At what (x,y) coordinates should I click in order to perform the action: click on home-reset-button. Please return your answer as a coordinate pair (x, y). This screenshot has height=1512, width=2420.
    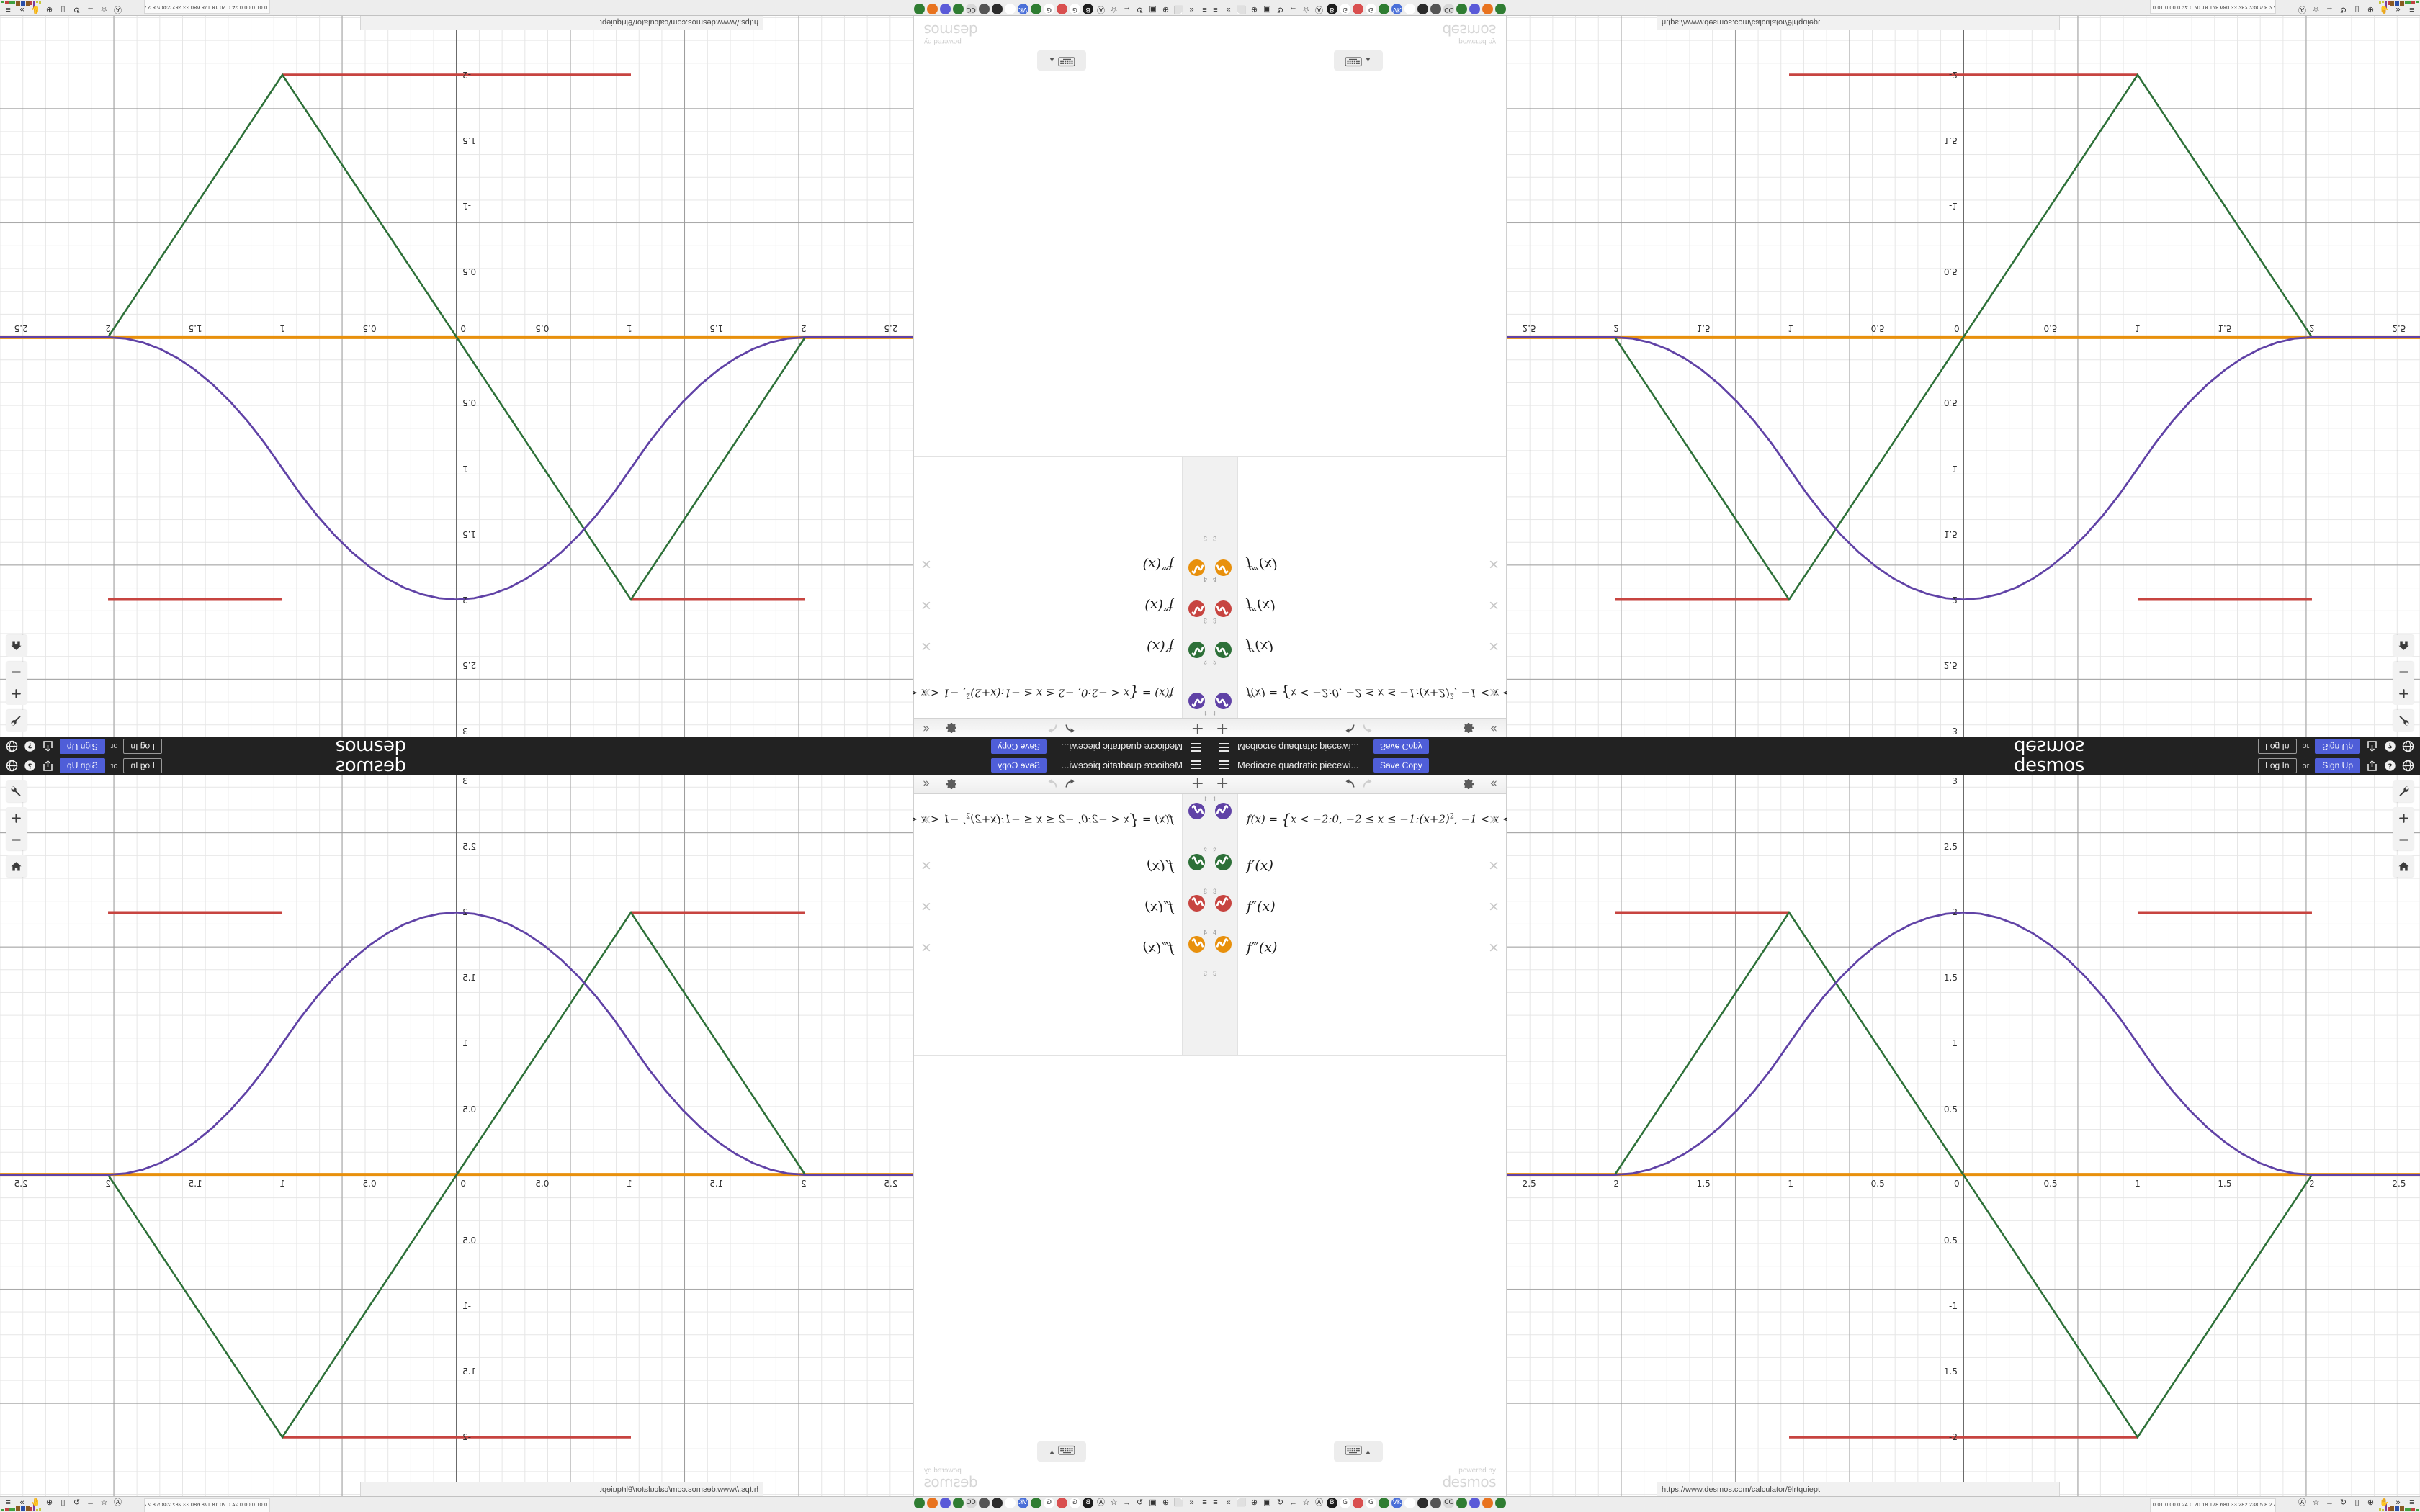
    Looking at the image, I should click on (2403, 646).